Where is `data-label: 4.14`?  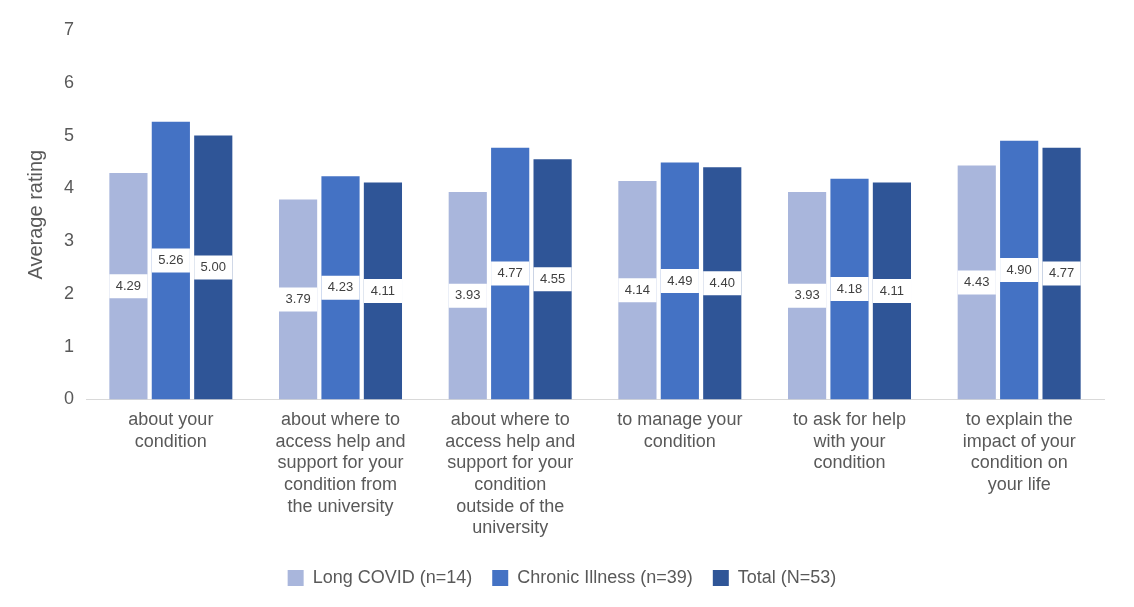 data-label: 4.14 is located at coordinates (637, 289).